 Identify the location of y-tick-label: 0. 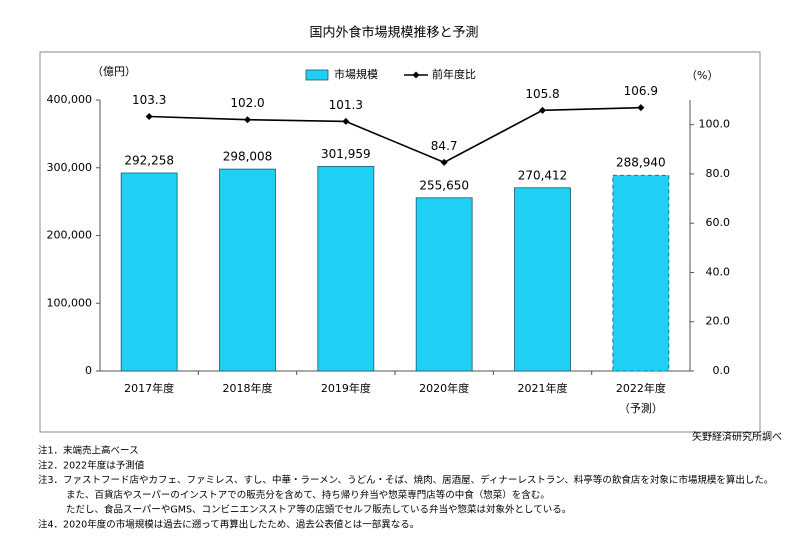
(88, 370).